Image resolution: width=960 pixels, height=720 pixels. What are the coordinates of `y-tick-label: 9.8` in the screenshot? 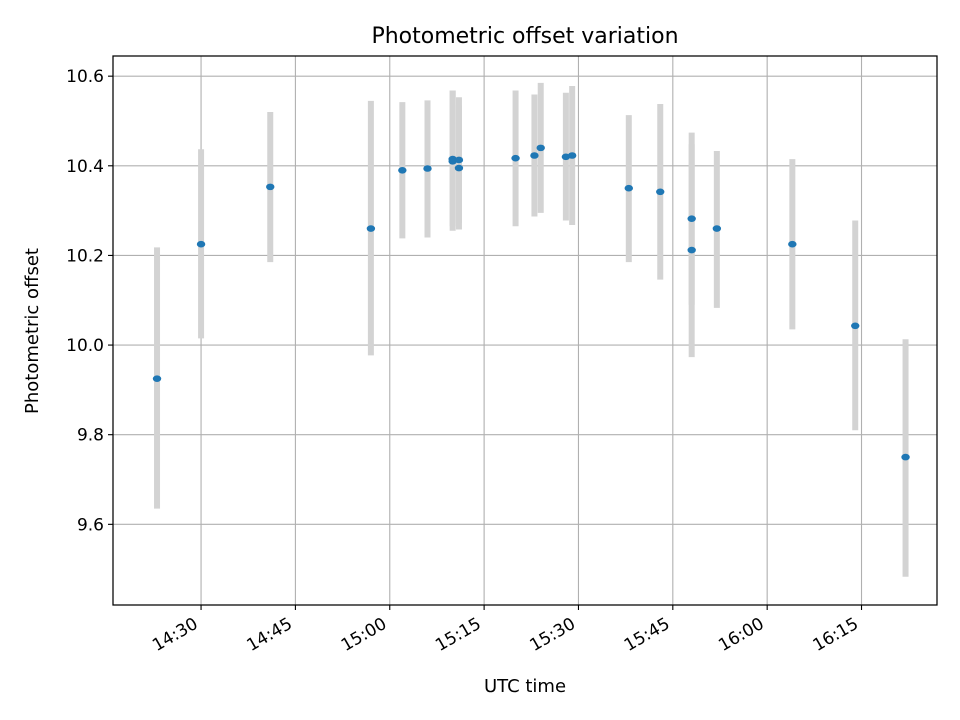 It's located at (90, 436).